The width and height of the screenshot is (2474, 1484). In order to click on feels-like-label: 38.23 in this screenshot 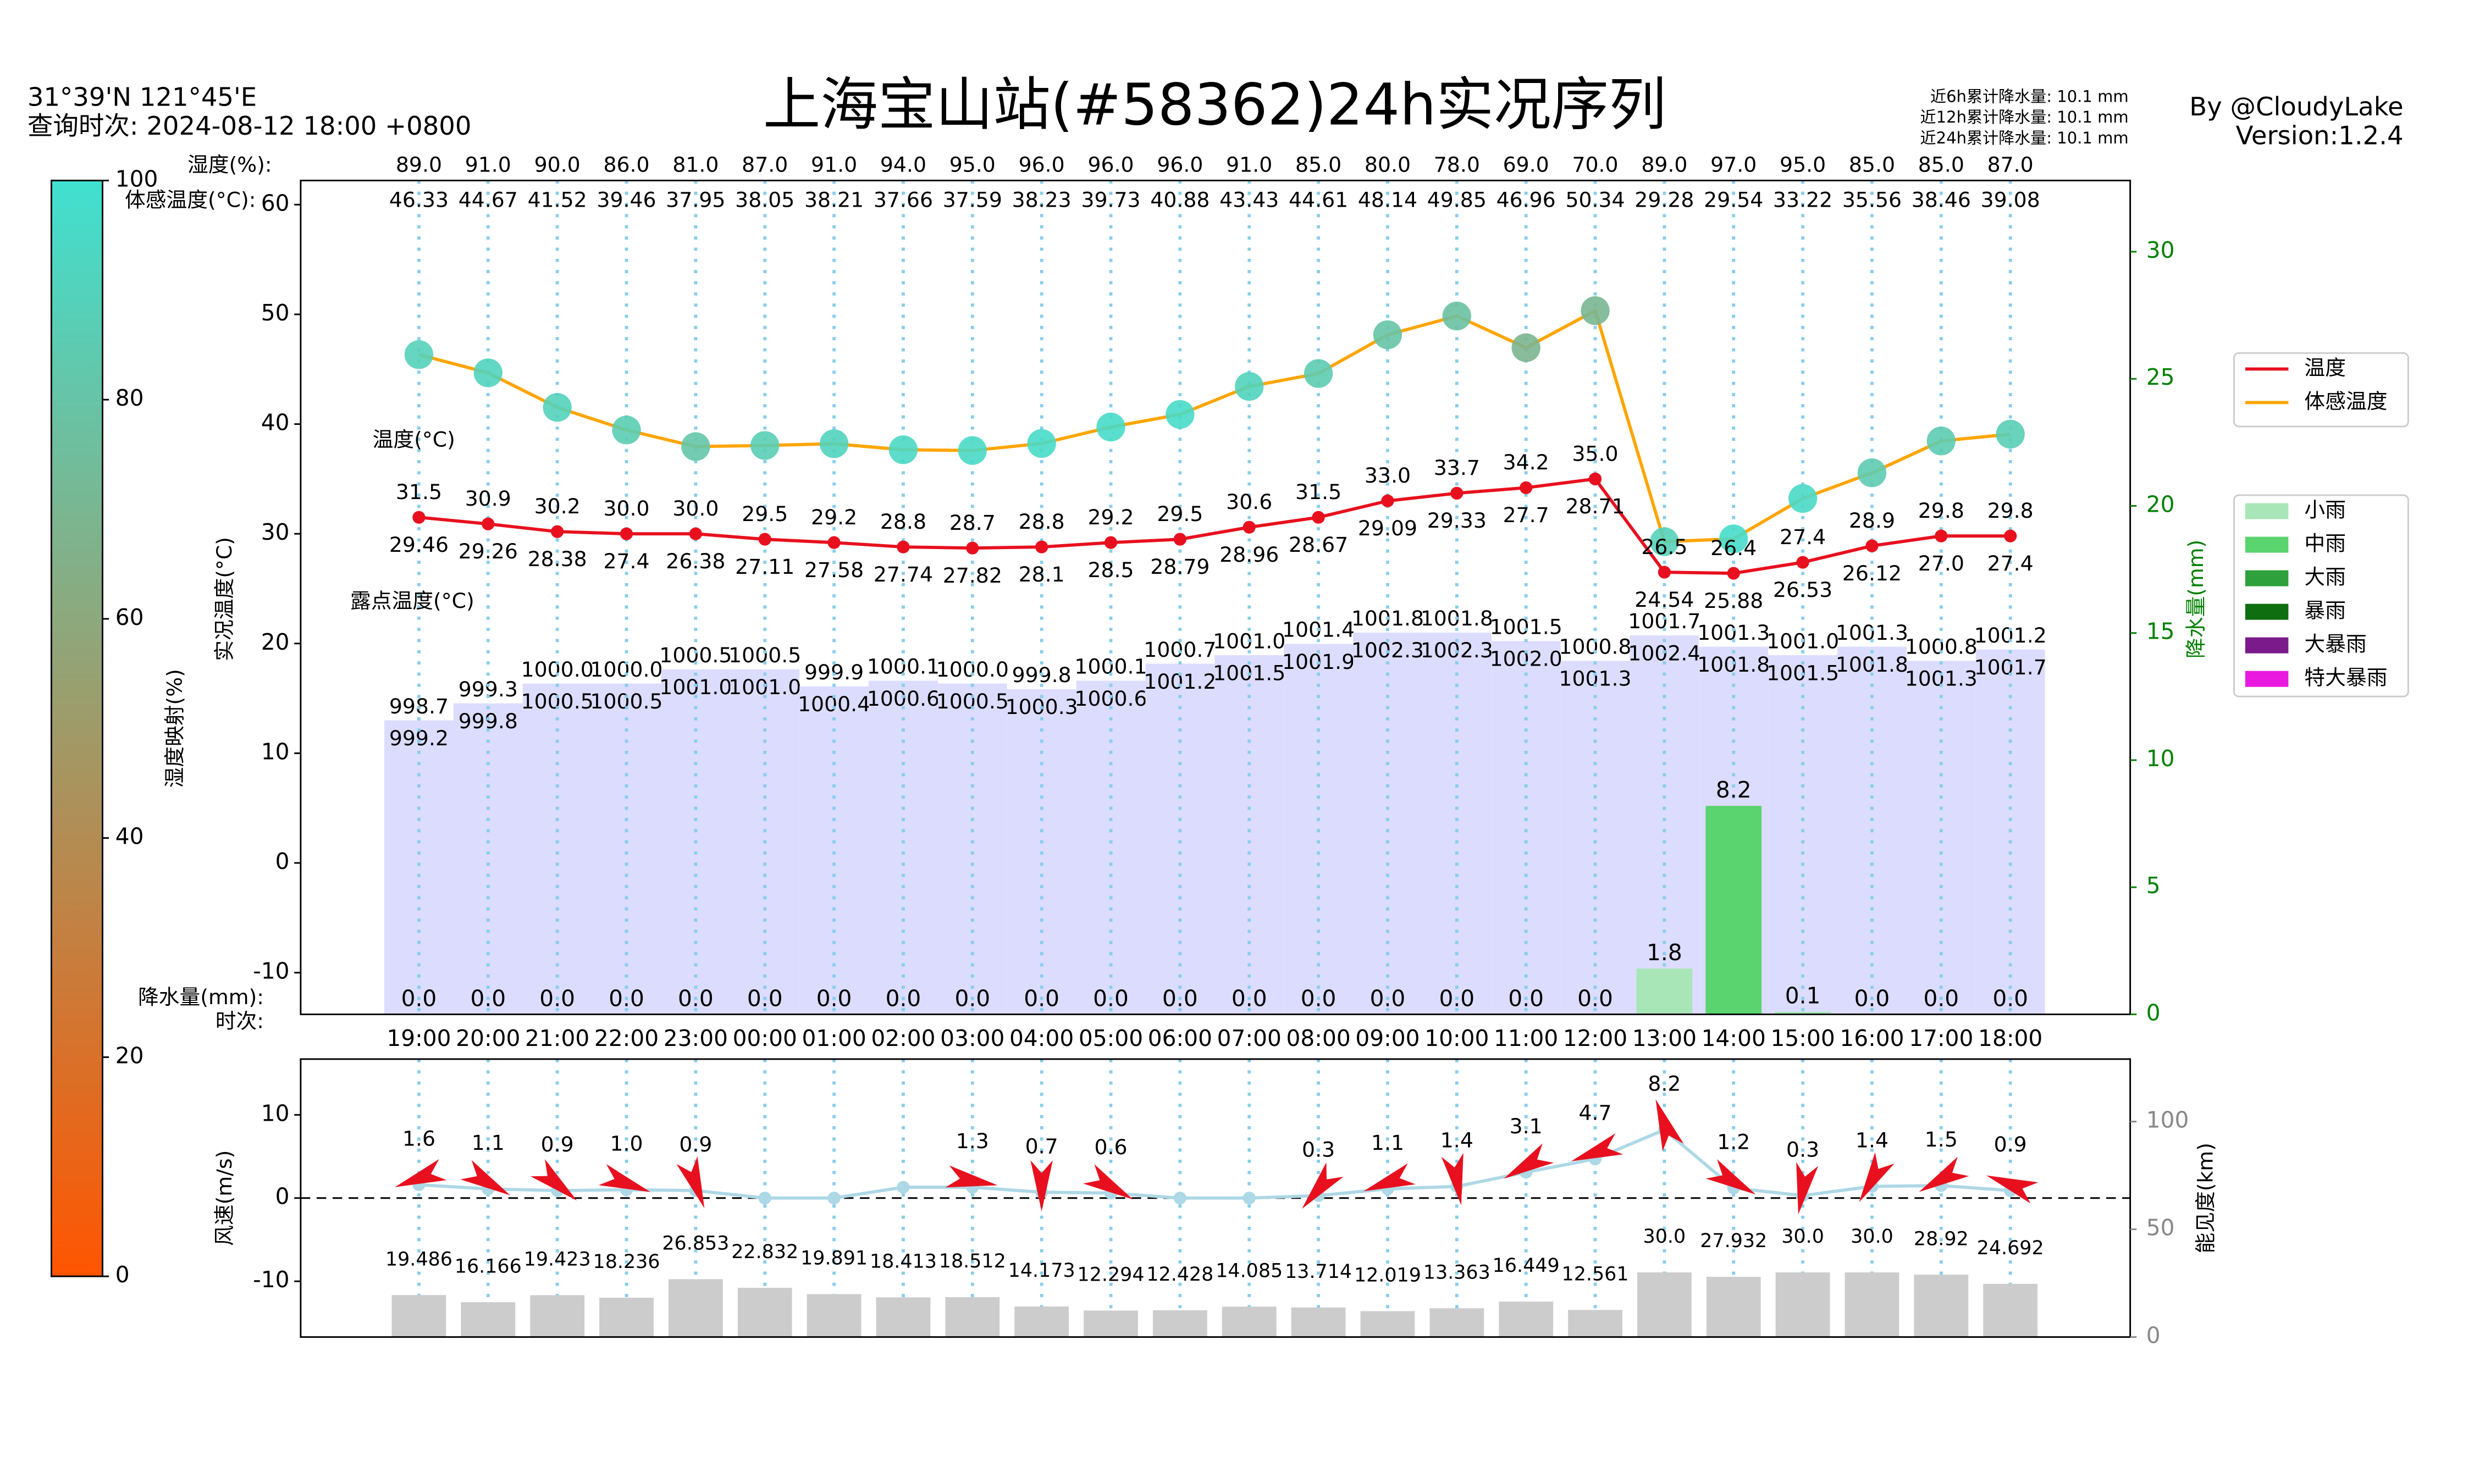, I will do `click(1042, 200)`.